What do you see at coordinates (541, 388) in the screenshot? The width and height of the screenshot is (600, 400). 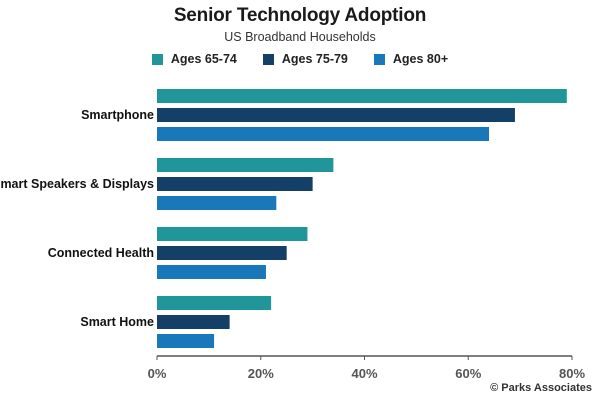 I see `source-credit: © Parks Associates` at bounding box center [541, 388].